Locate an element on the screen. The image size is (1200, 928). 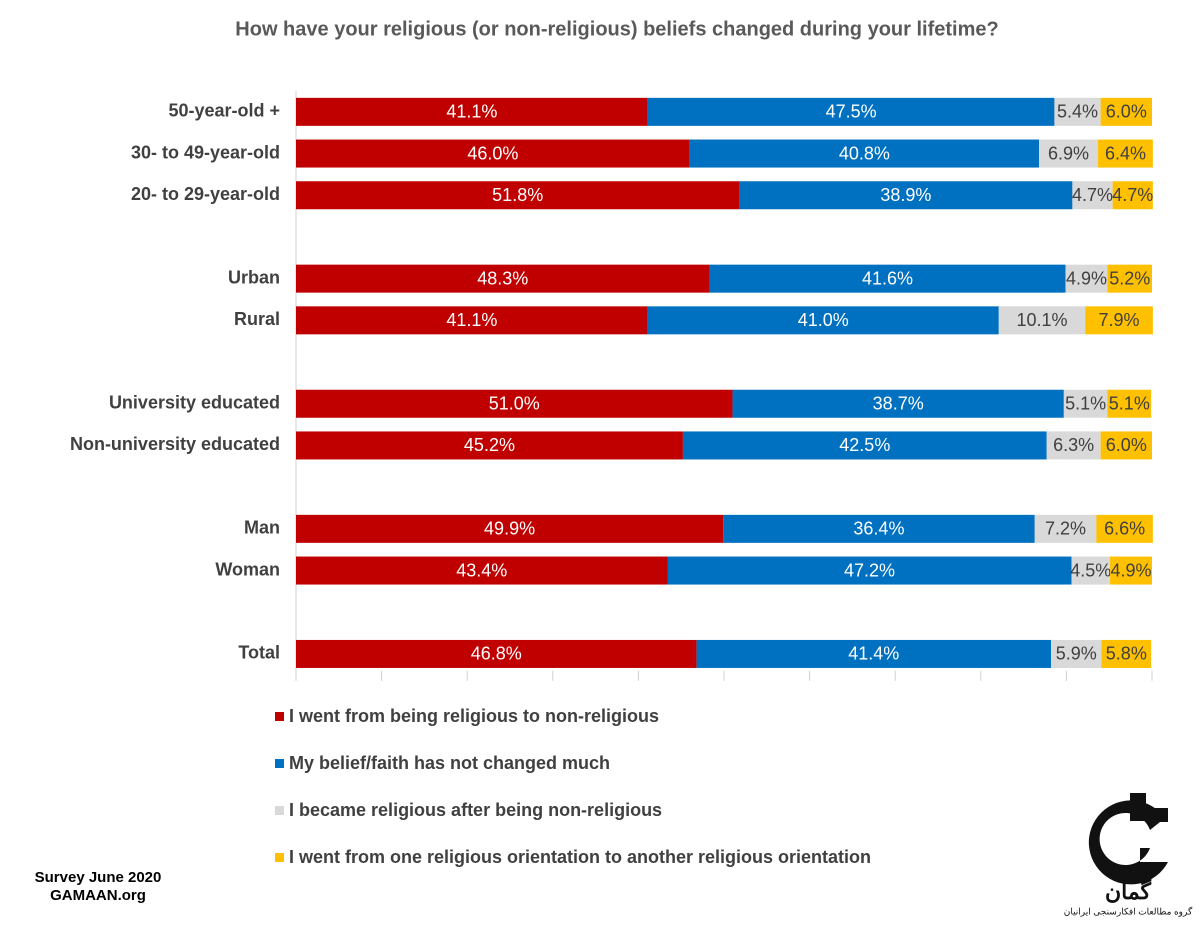
value-label: 51.0% is located at coordinates (514, 404).